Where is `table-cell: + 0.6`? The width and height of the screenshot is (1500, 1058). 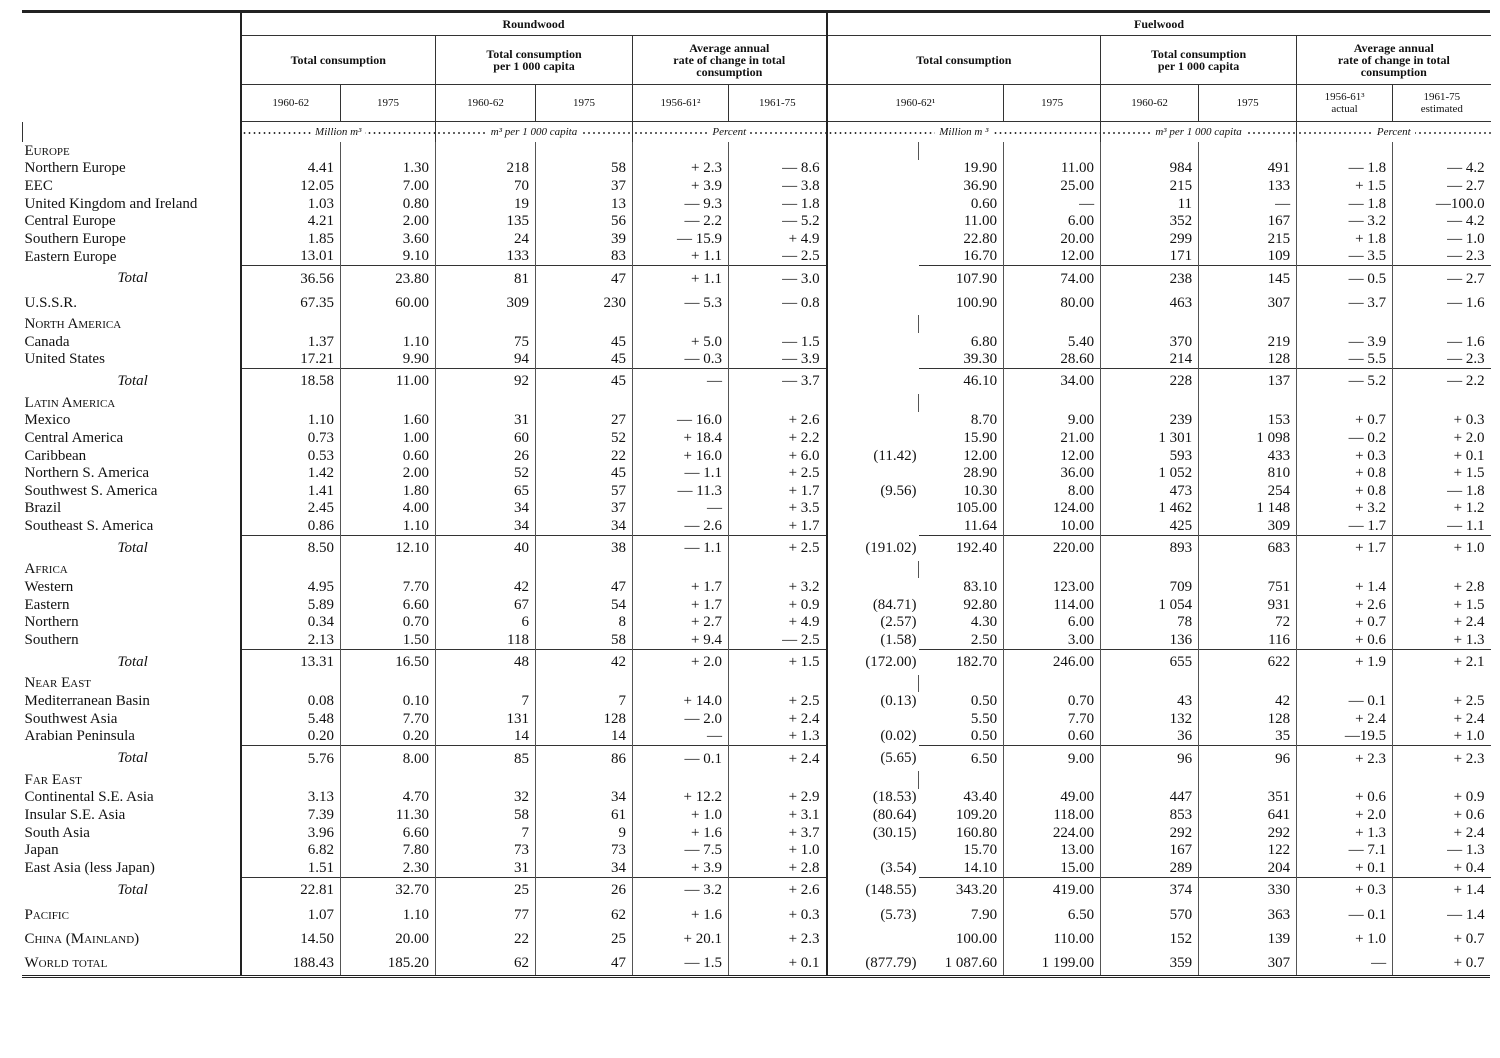
table-cell: + 0.6 is located at coordinates (1441, 815).